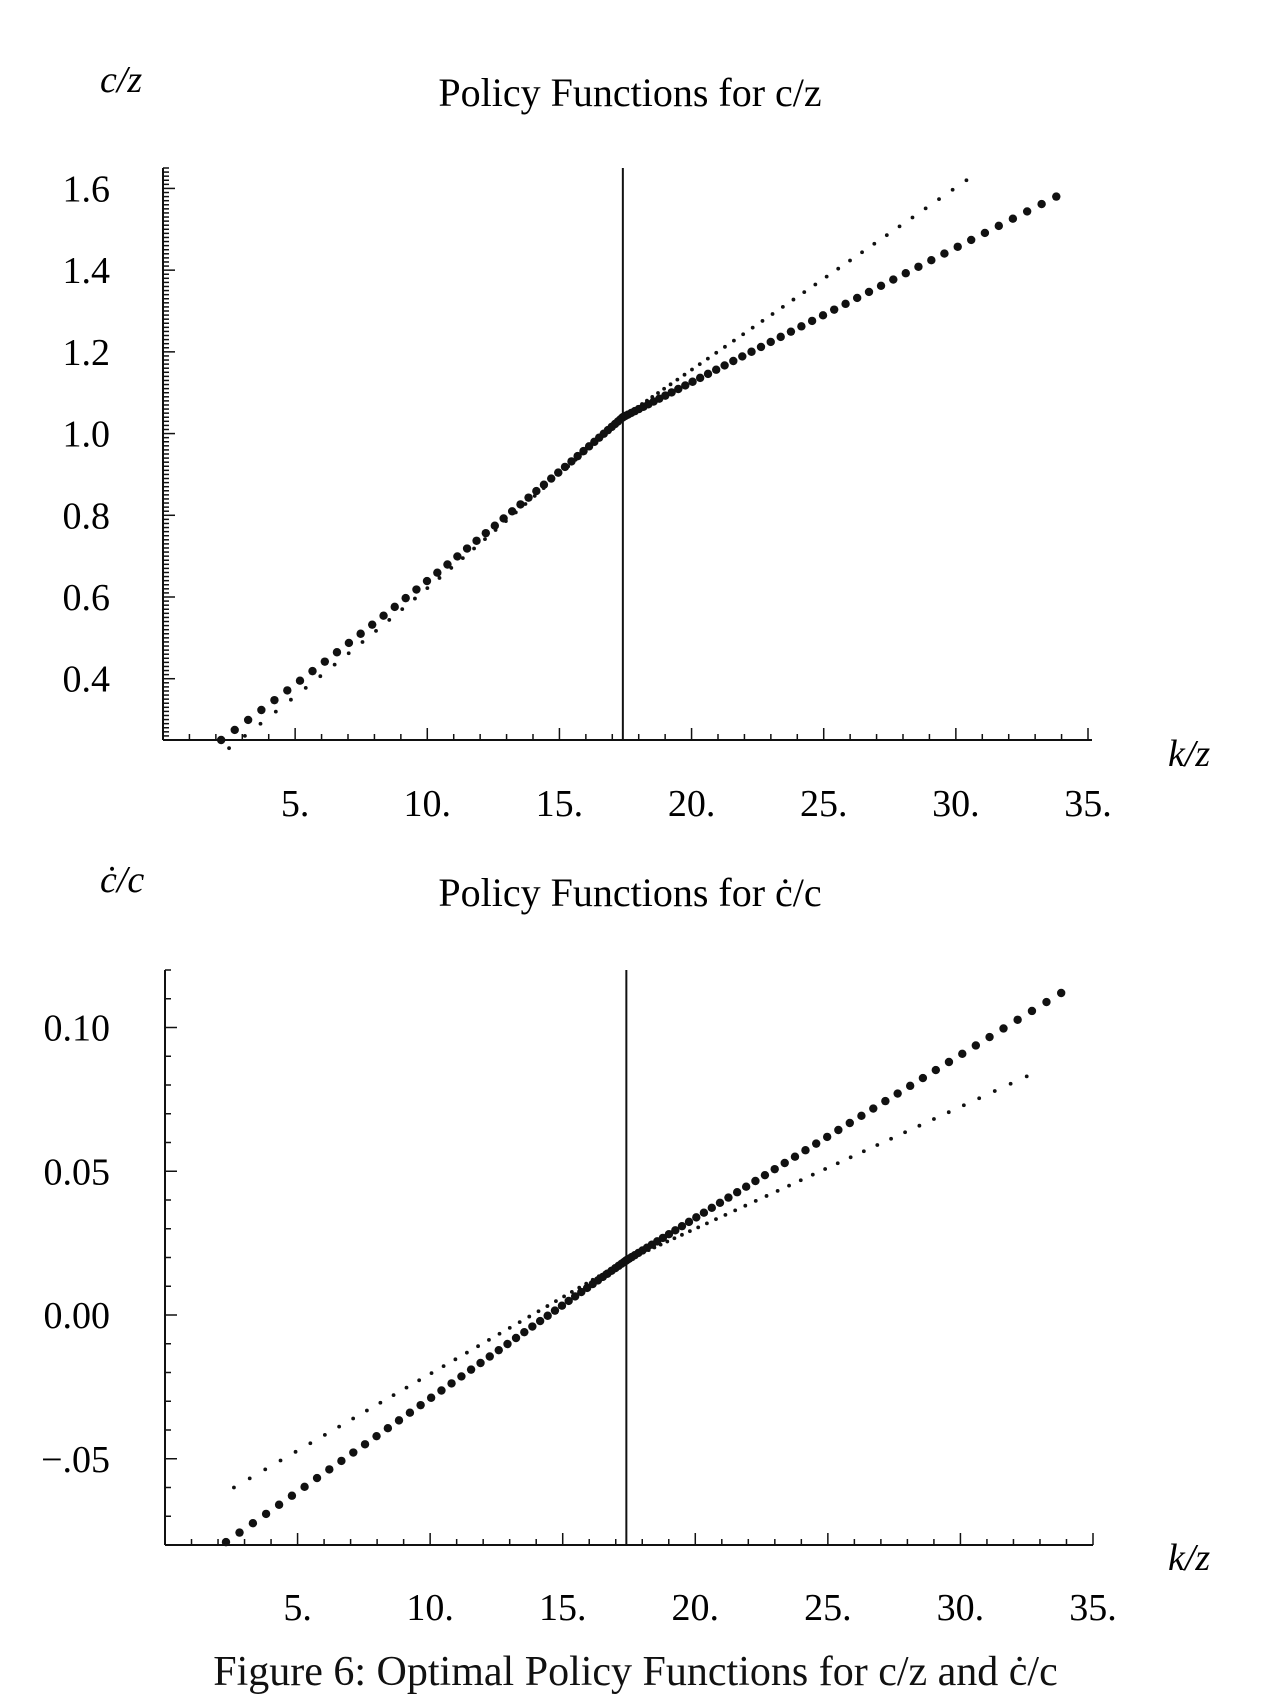 This screenshot has height=1696, width=1271. What do you see at coordinates (109, 1257) in the screenshot?
I see `y-ticks: 0.10 0.05 0.00 −.05` at bounding box center [109, 1257].